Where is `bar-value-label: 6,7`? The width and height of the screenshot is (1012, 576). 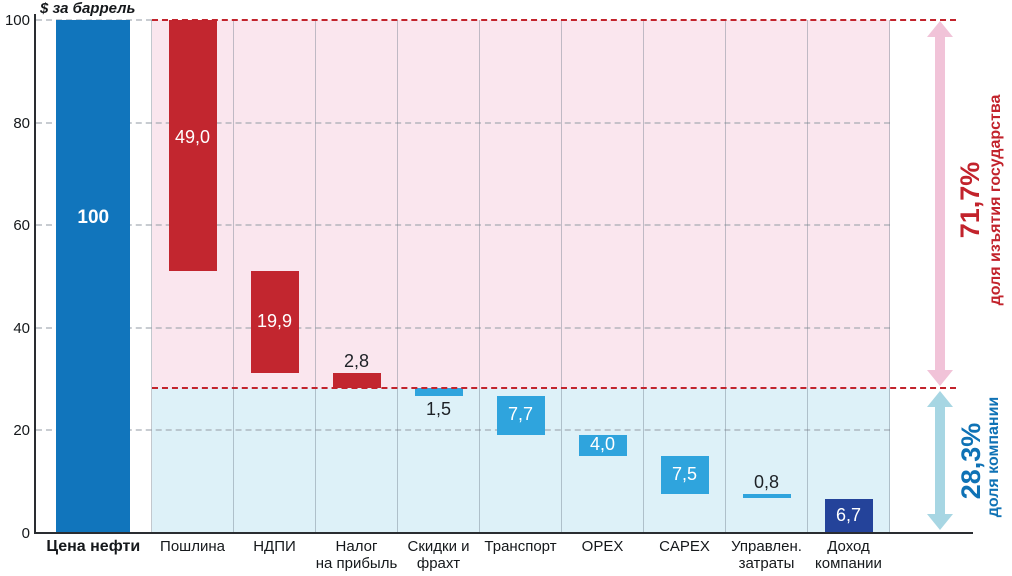 bar-value-label: 6,7 is located at coordinates (848, 514).